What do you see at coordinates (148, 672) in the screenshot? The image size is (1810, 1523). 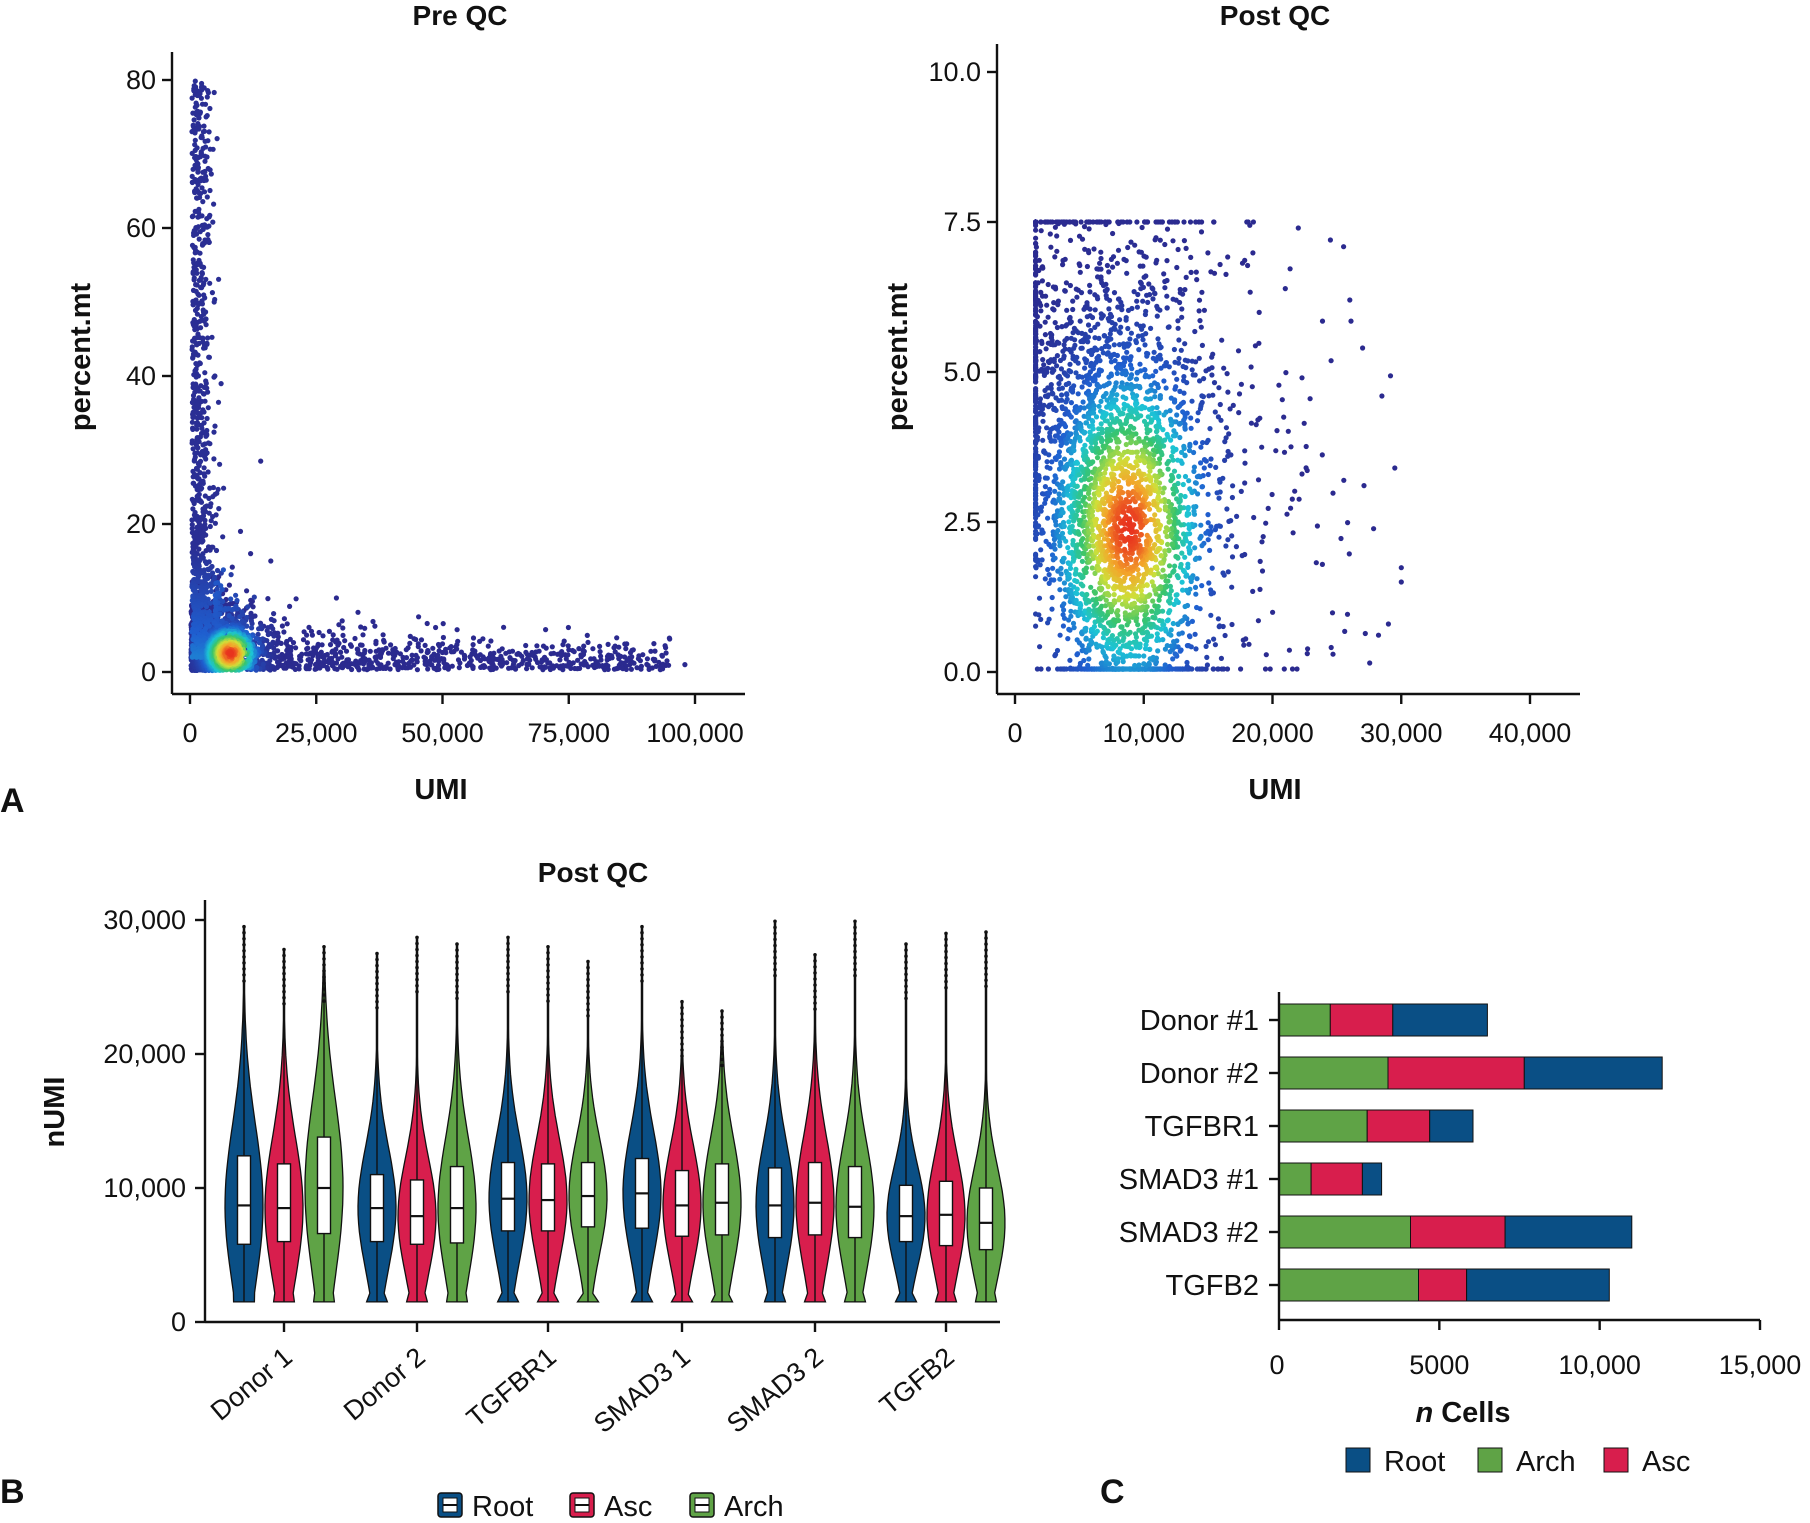 I see `pre-qc-y-tick-label: 0` at bounding box center [148, 672].